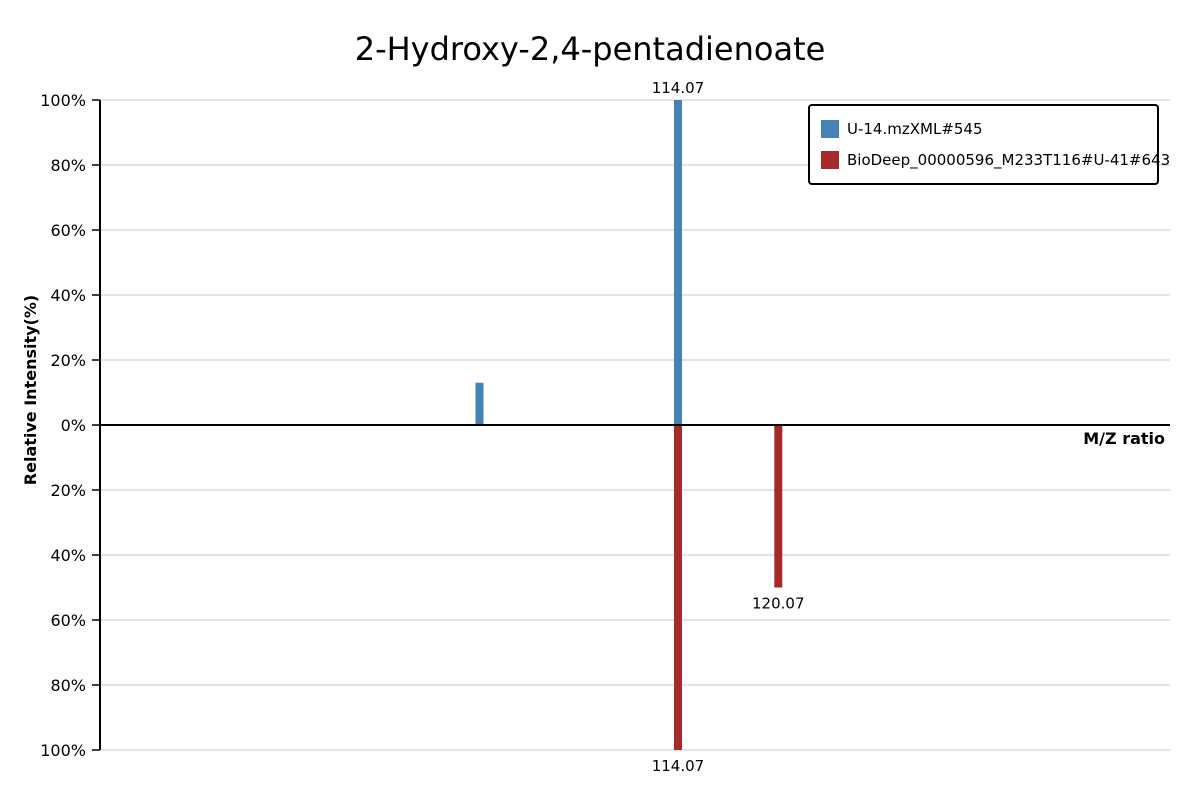  What do you see at coordinates (983, 144) in the screenshot?
I see `legend-box` at bounding box center [983, 144].